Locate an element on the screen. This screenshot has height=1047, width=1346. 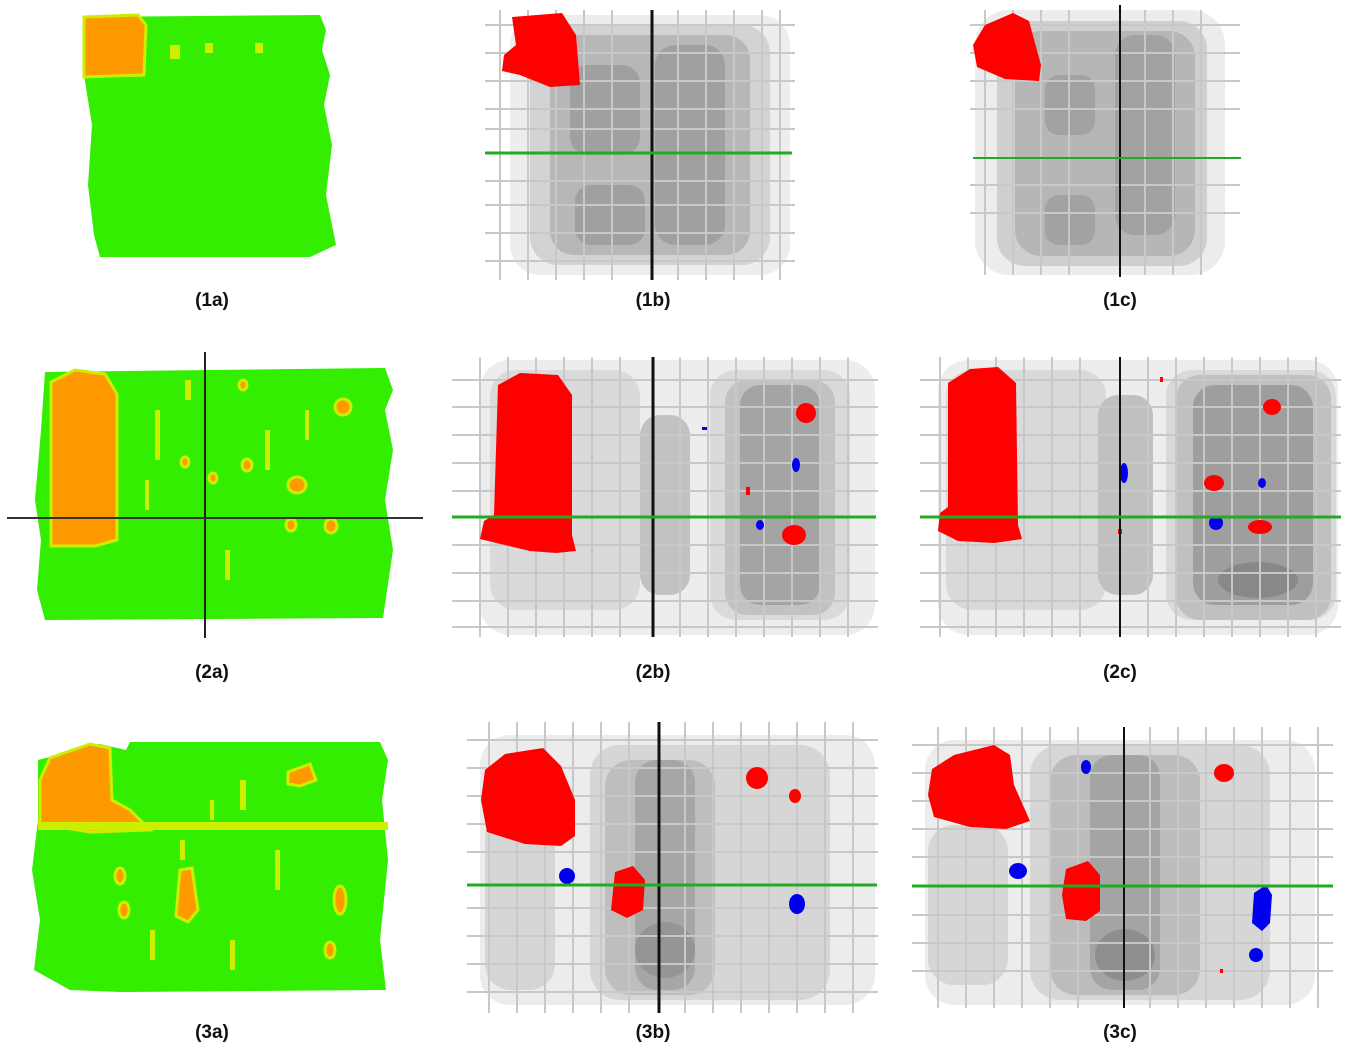
caption-1a: (1a) is located at coordinates (212, 300).